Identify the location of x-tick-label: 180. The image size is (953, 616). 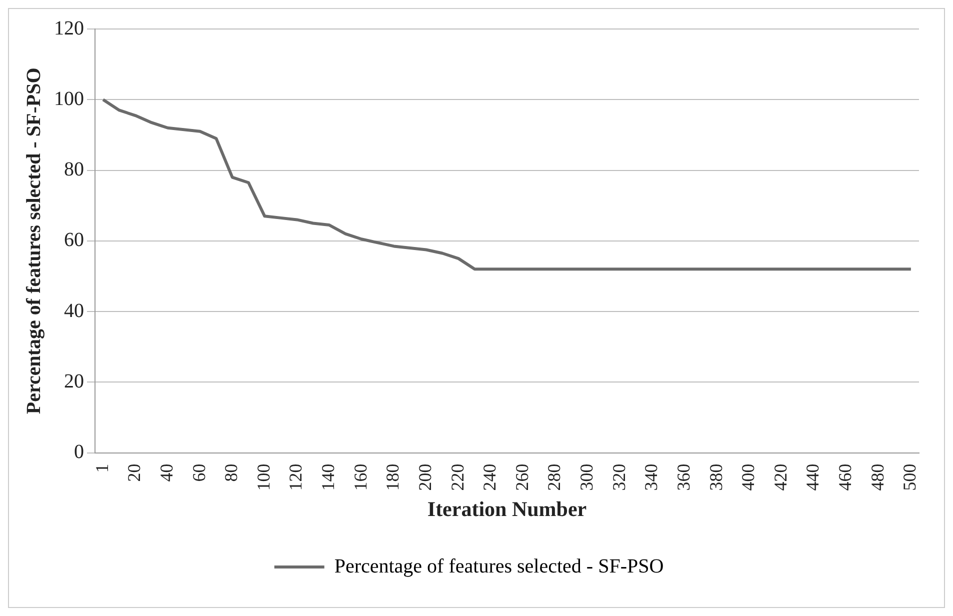
(392, 477).